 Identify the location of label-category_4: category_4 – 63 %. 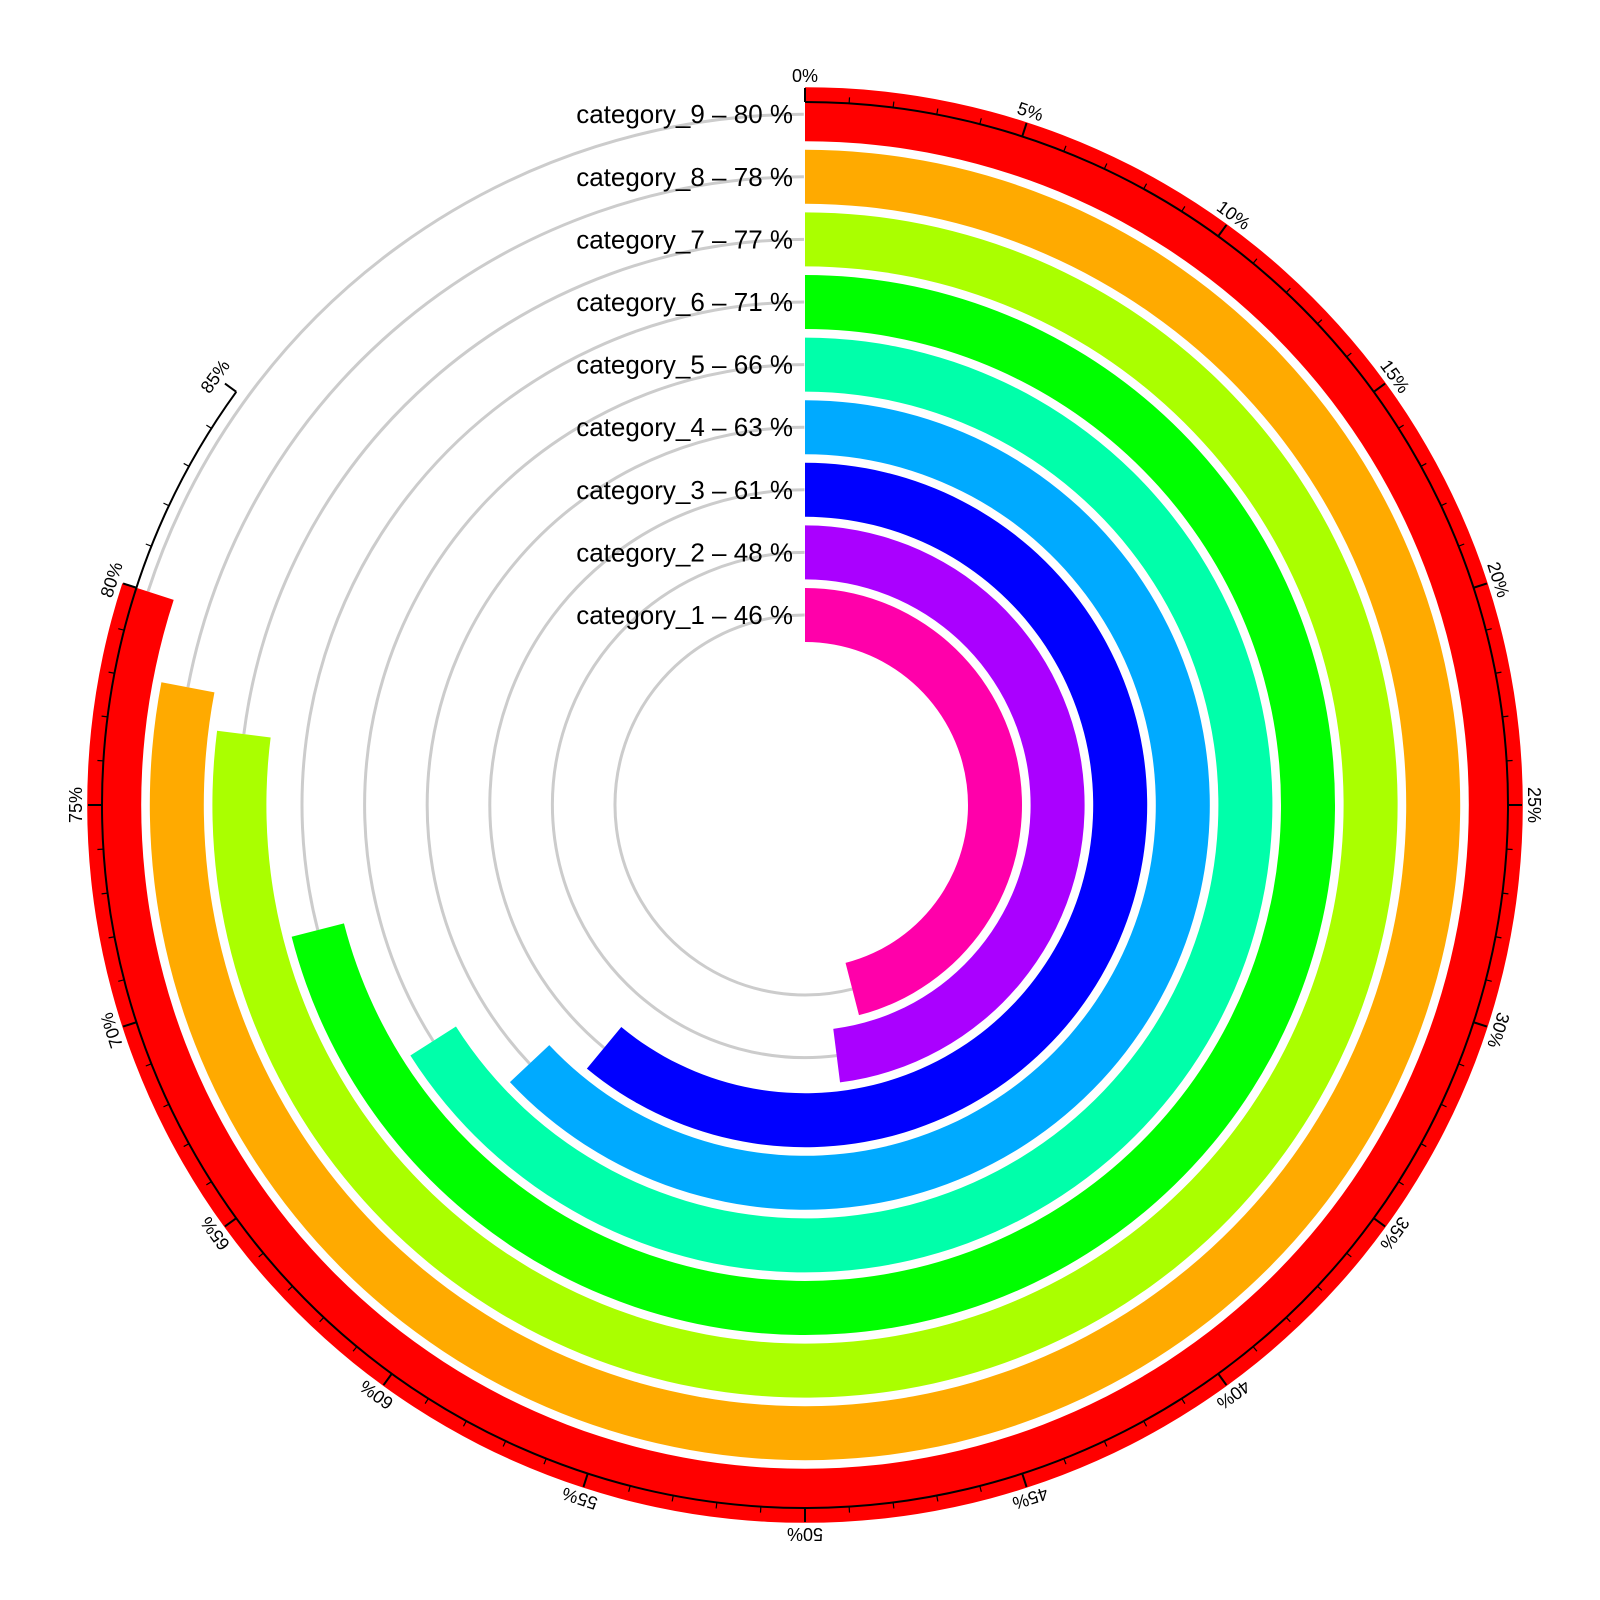
(684, 427).